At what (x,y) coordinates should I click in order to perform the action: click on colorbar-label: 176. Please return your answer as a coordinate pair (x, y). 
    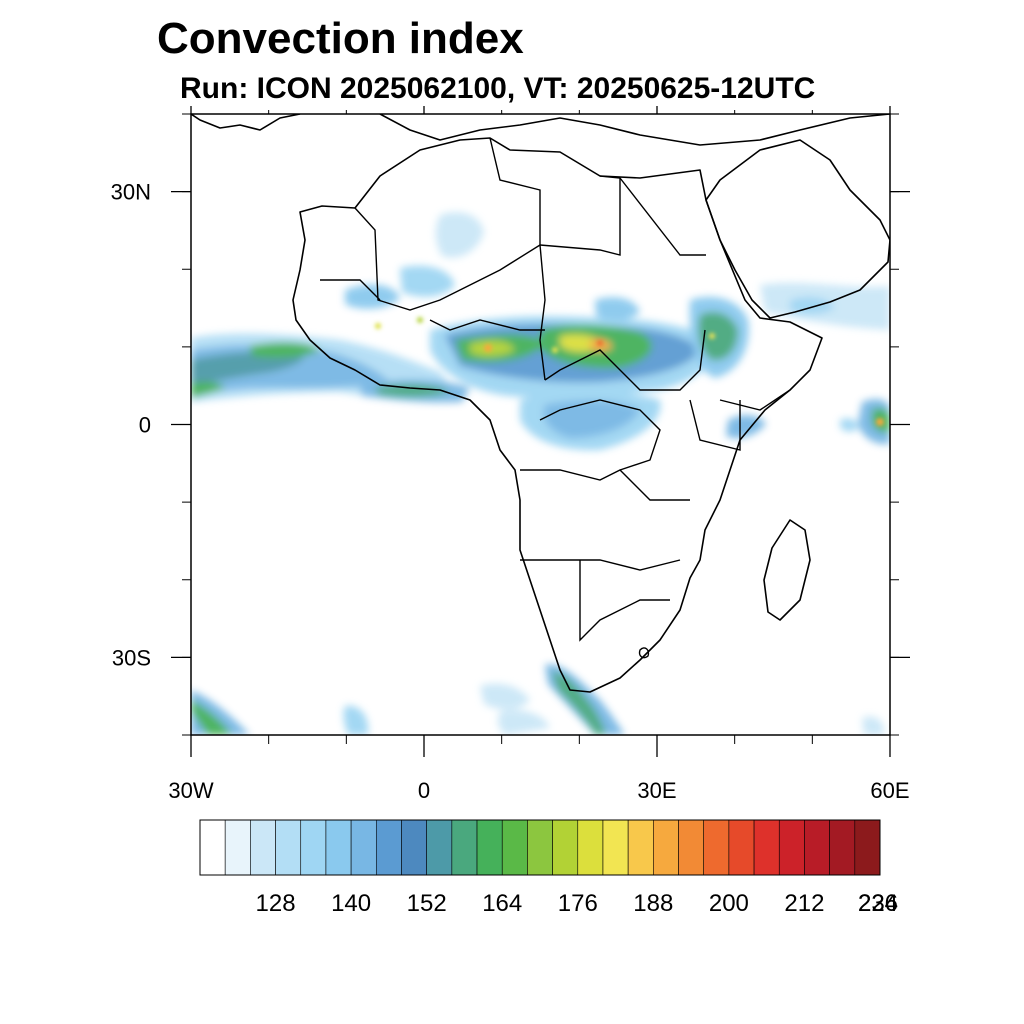
    Looking at the image, I should click on (578, 903).